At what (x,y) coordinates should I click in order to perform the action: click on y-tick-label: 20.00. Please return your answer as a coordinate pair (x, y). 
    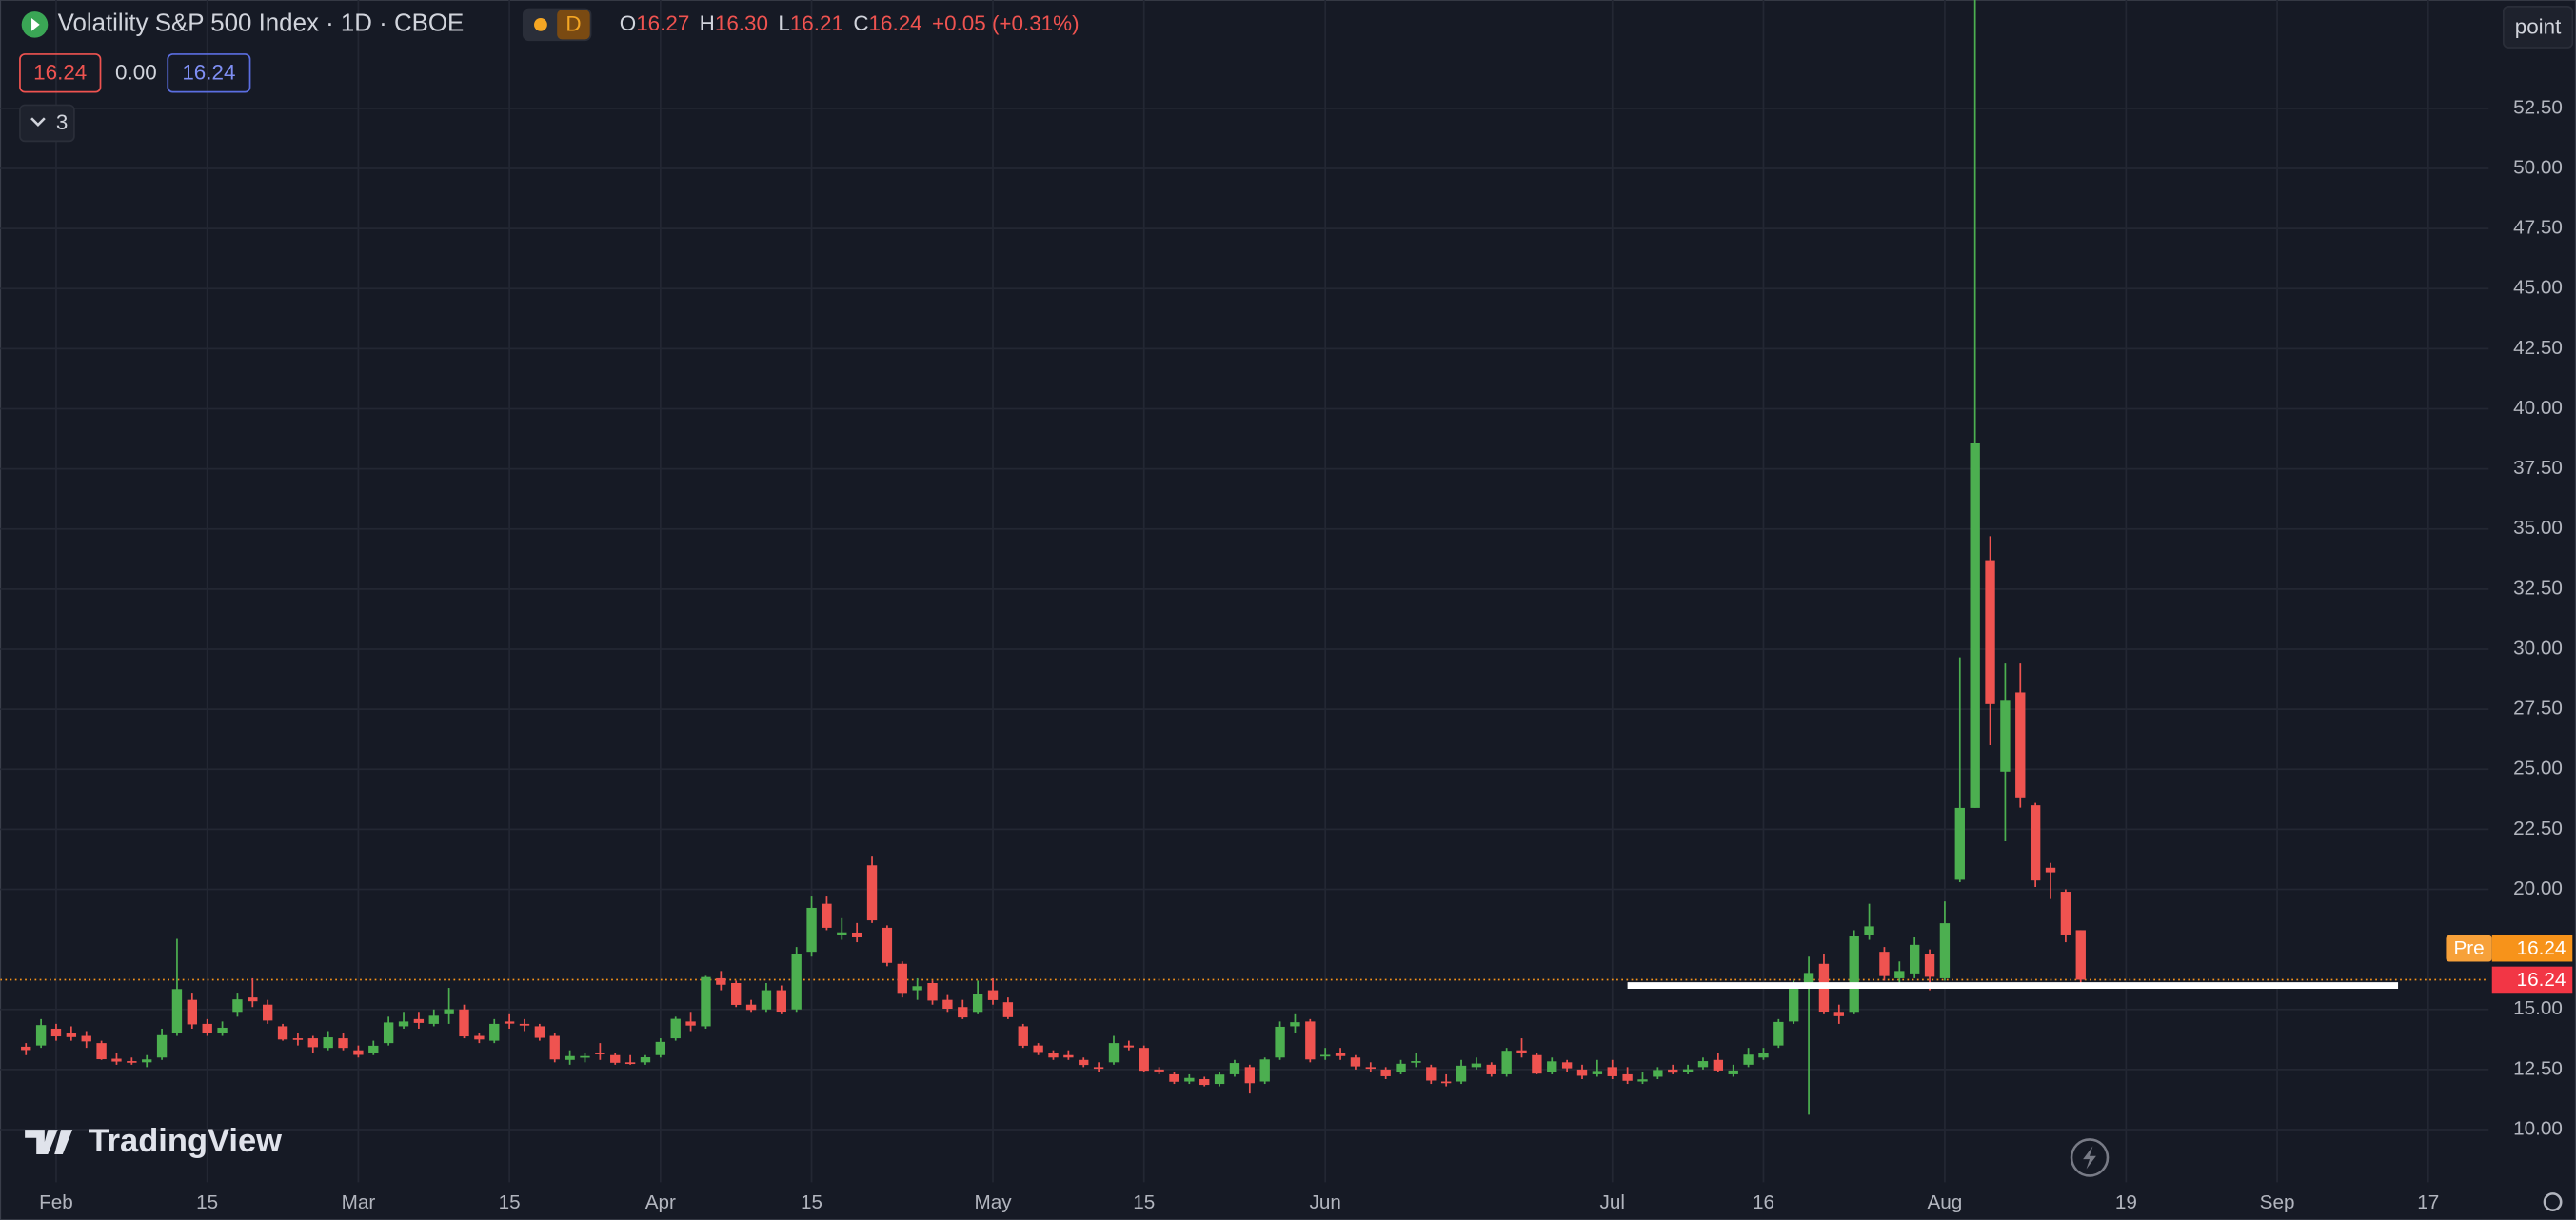
    Looking at the image, I should click on (2538, 888).